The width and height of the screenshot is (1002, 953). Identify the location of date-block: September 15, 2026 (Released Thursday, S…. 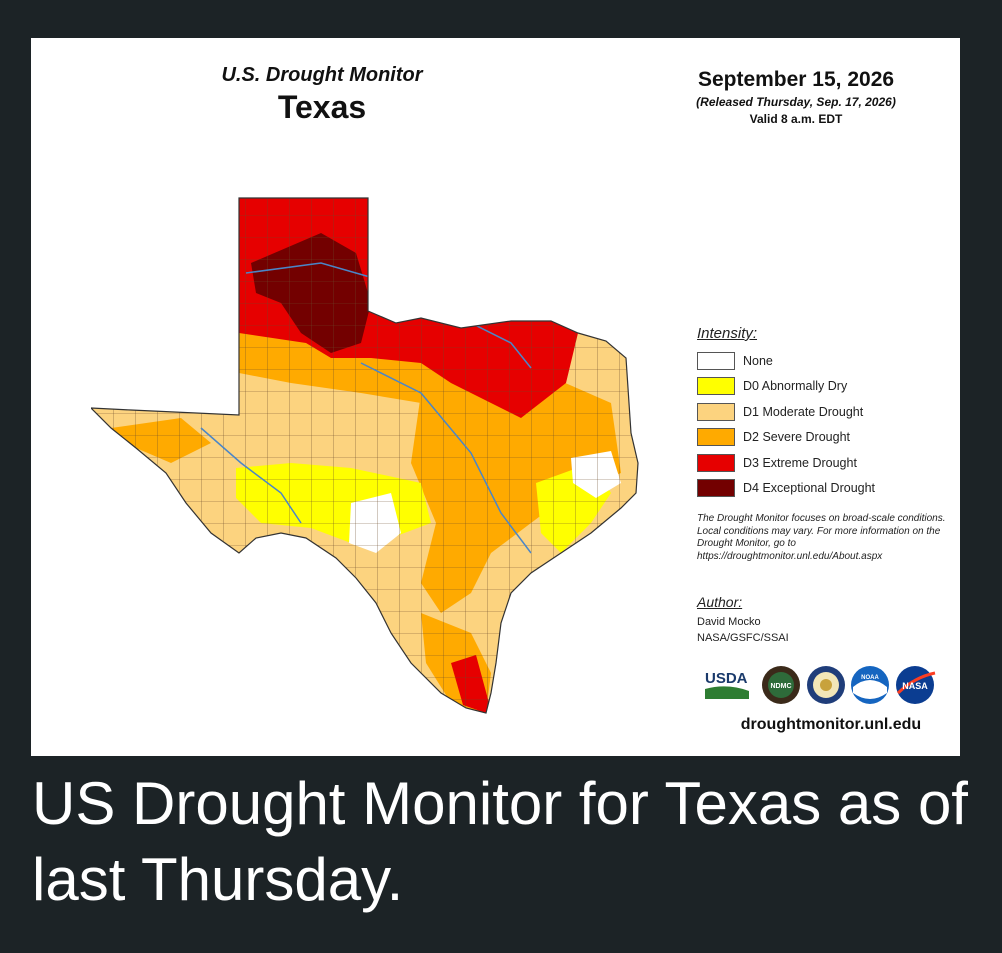
(796, 97).